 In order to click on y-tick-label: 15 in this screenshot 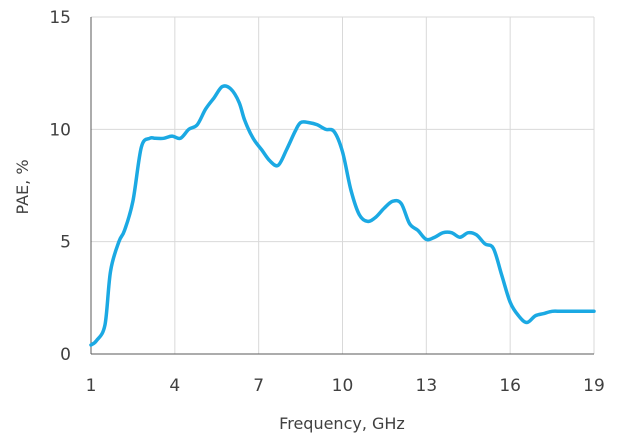, I will do `click(60, 18)`.